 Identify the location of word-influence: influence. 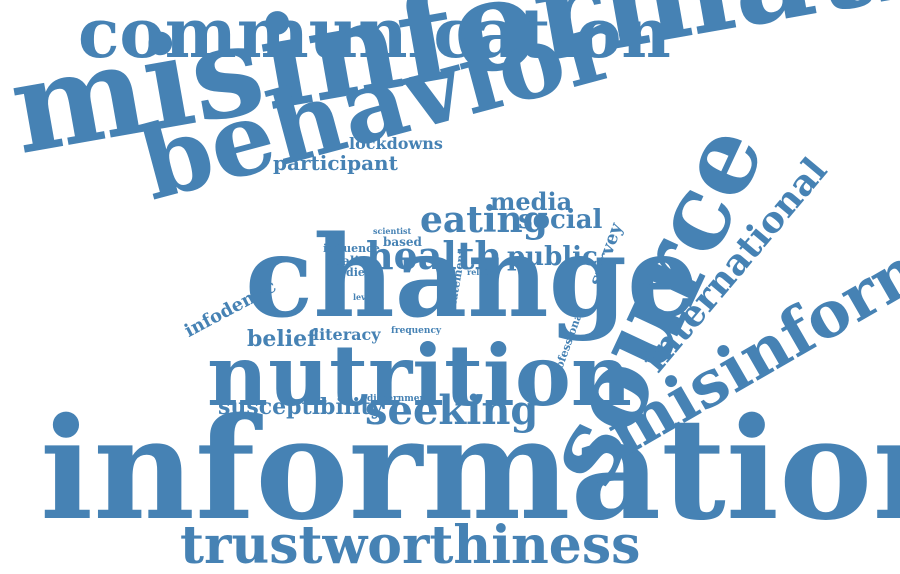
(351, 248).